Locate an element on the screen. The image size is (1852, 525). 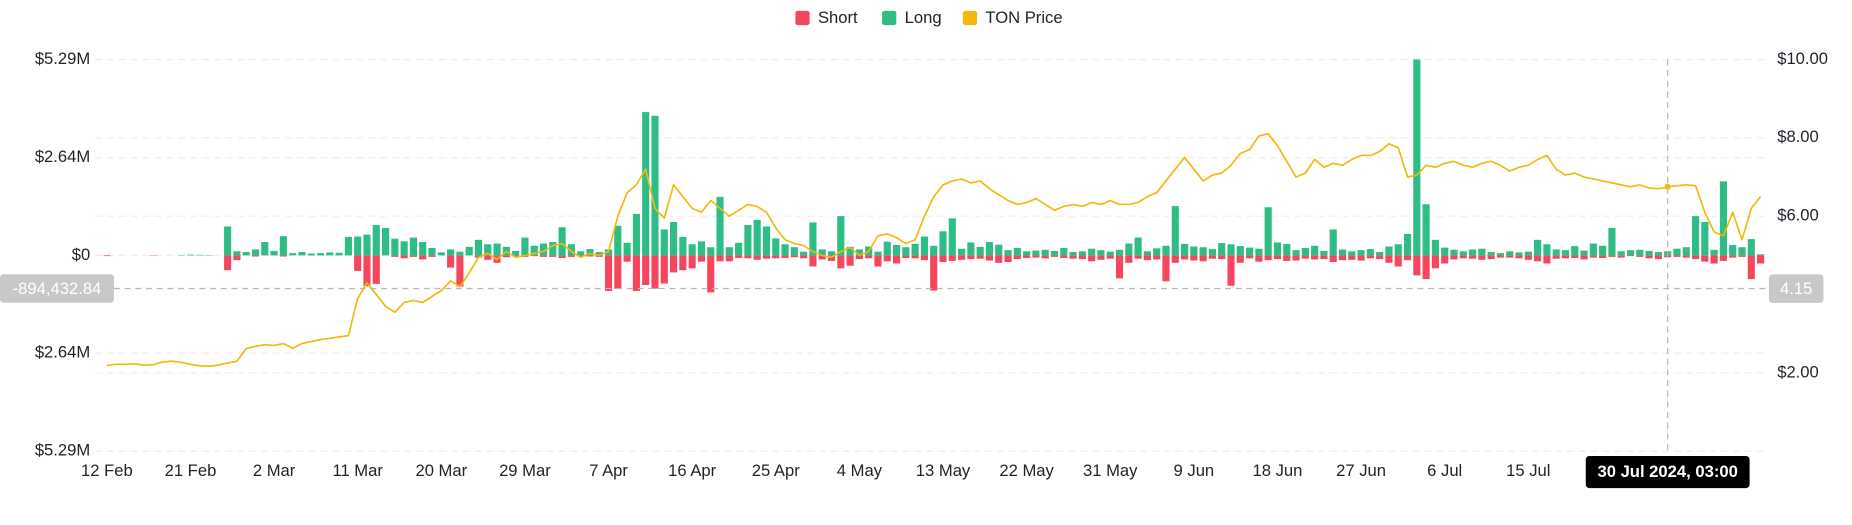
crosshair-x-box is located at coordinates (1667, 472).